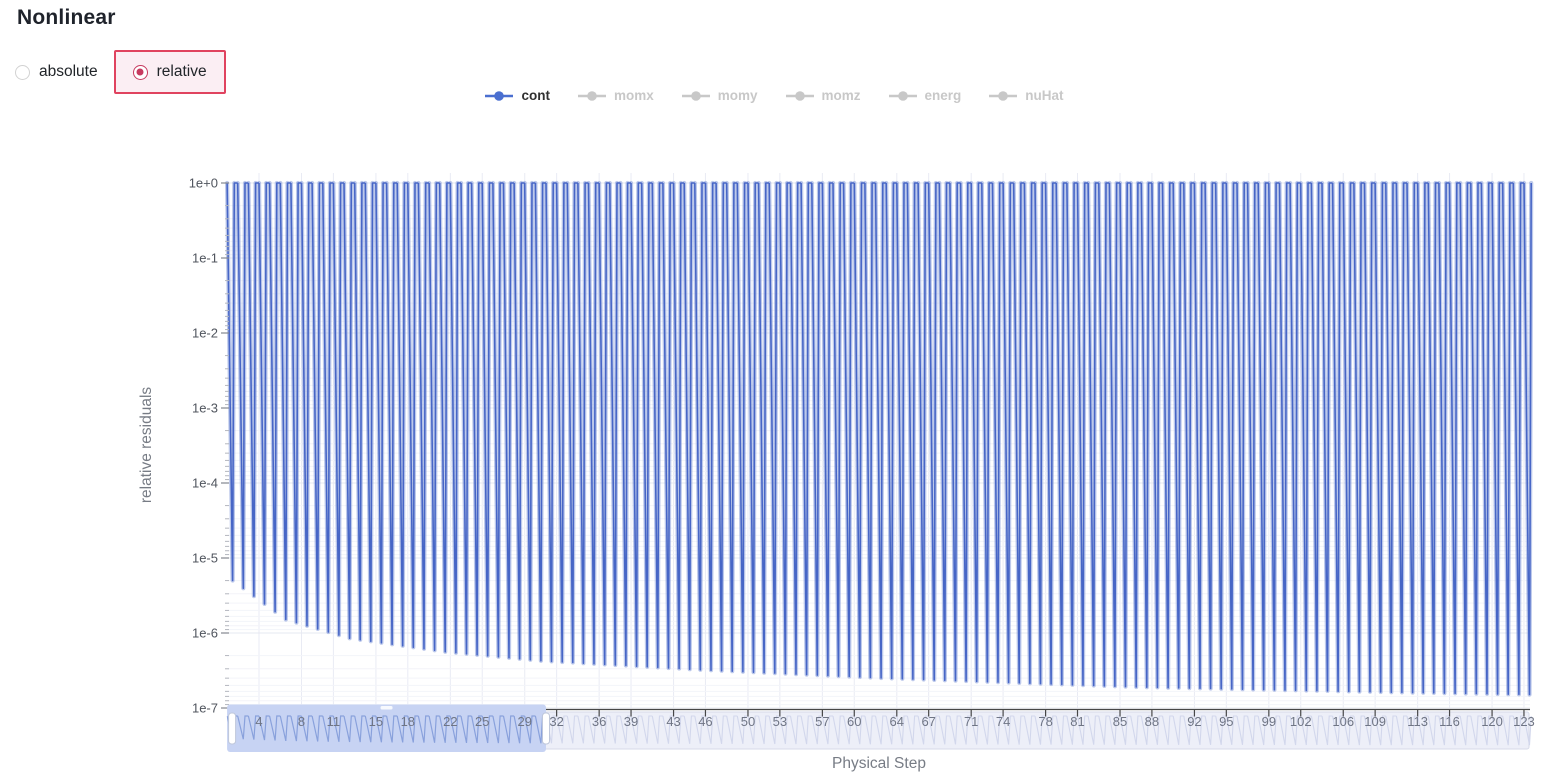 The height and width of the screenshot is (781, 1548). I want to click on x-tick-label: 46, so click(705, 721).